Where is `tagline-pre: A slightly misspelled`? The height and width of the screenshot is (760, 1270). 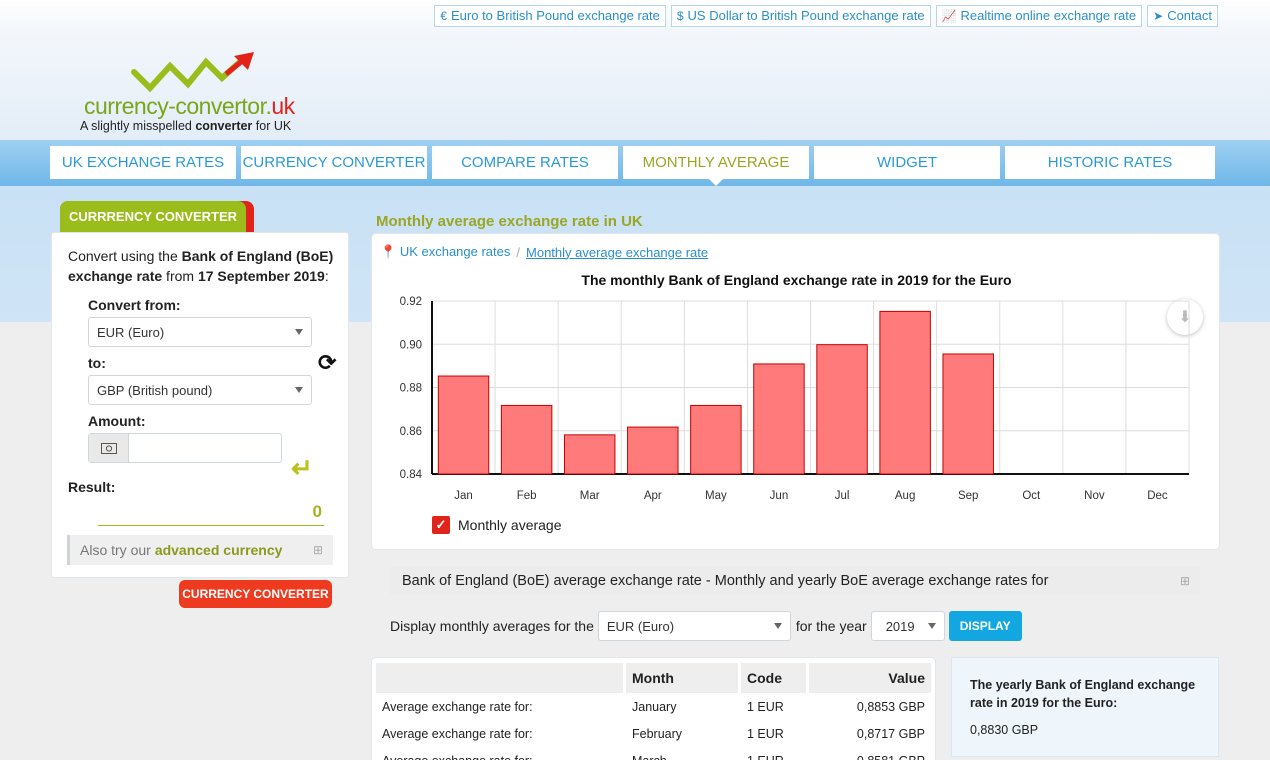
tagline-pre: A slightly misspelled is located at coordinates (138, 126).